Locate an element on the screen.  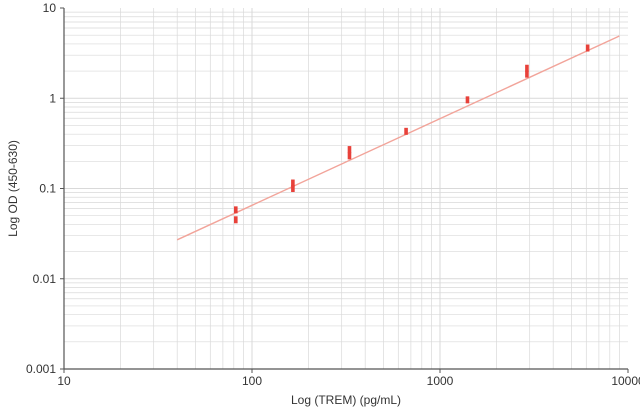
y-tick-label: 0.001 is located at coordinates (41, 369).